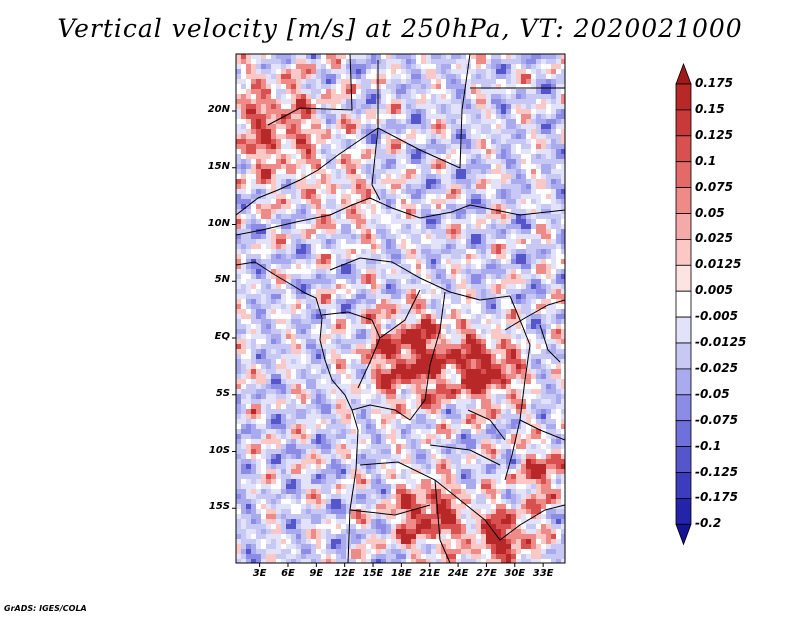  Describe the element at coordinates (288, 573) in the screenshot. I see `lon-label: 6E` at that location.